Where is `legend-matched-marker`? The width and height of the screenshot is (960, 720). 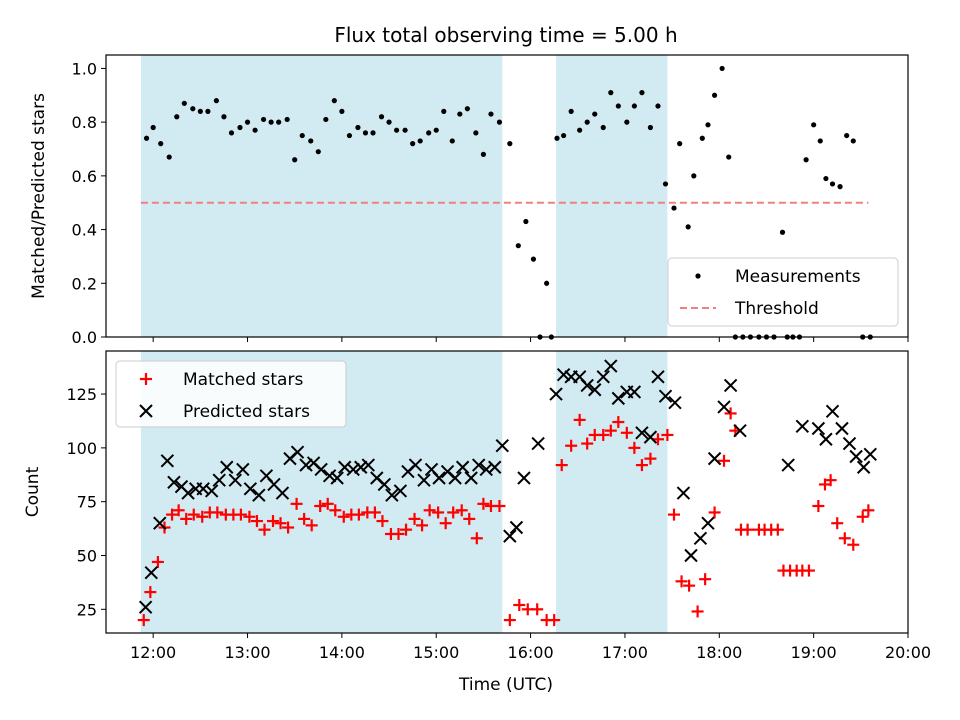 legend-matched-marker is located at coordinates (146, 379).